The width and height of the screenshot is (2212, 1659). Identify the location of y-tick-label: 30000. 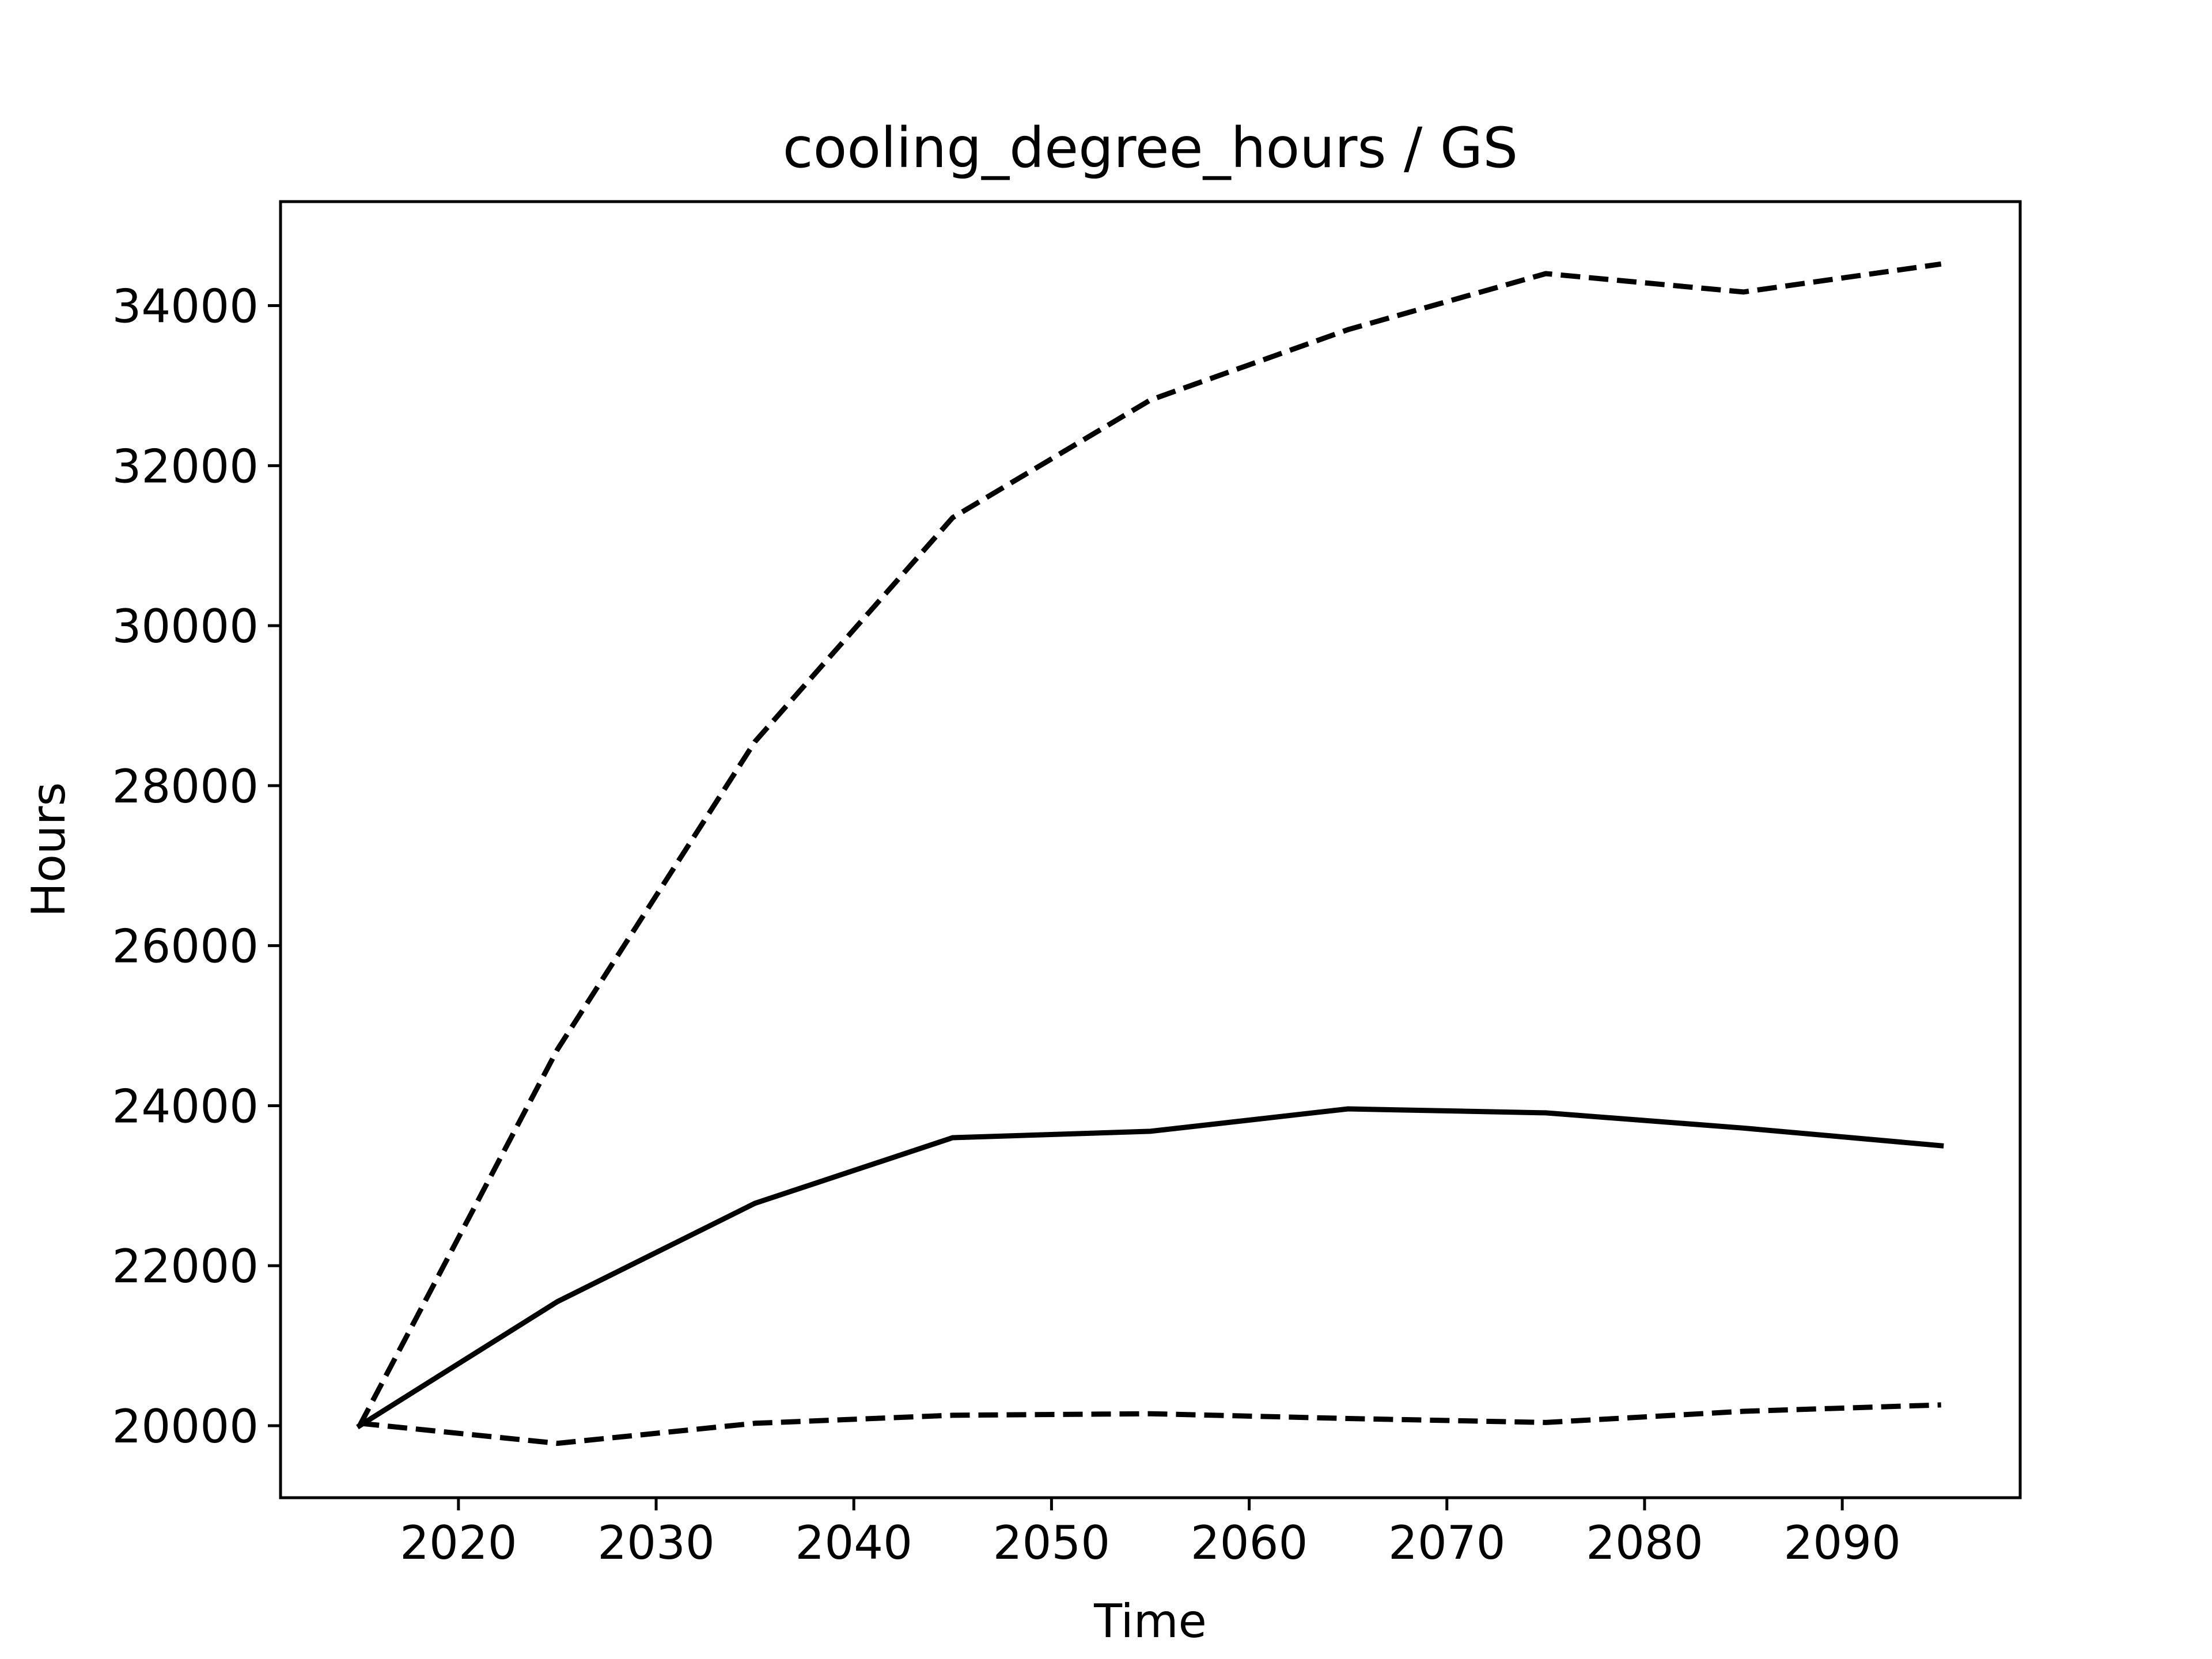
(185, 626).